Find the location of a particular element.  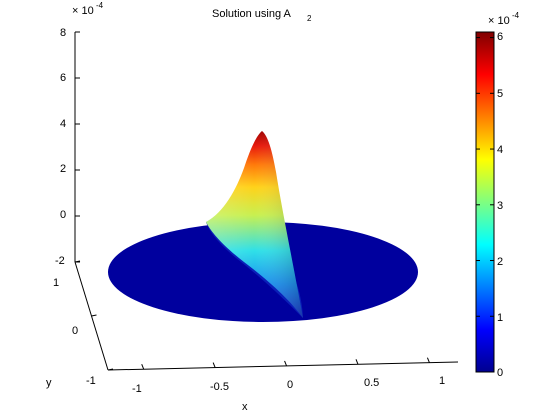

x-axis-label: x is located at coordinates (245, 407).